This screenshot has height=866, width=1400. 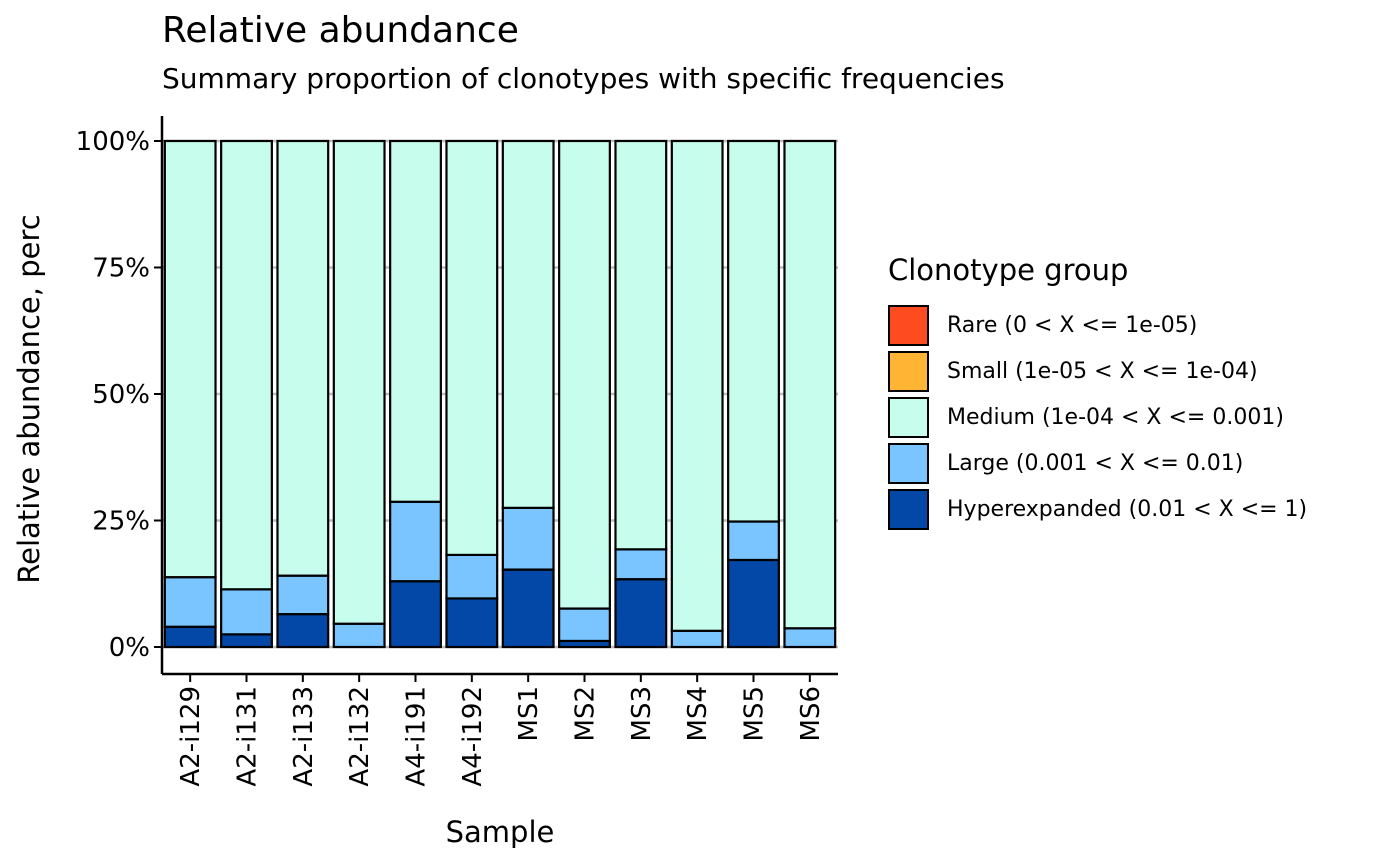 I want to click on x-tick-label-A2-i129: A2-i129, so click(x=191, y=736).